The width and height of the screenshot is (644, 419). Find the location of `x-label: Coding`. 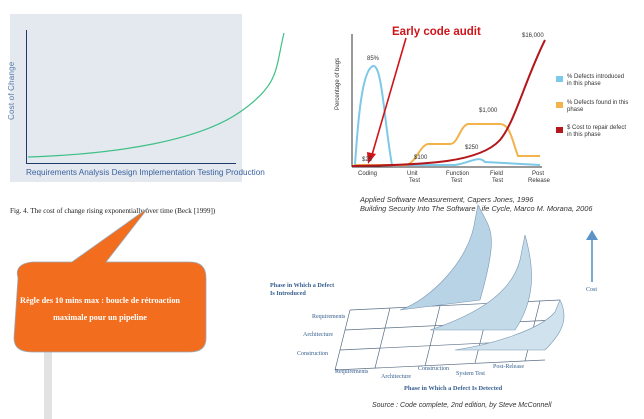

x-label: Coding is located at coordinates (368, 174).